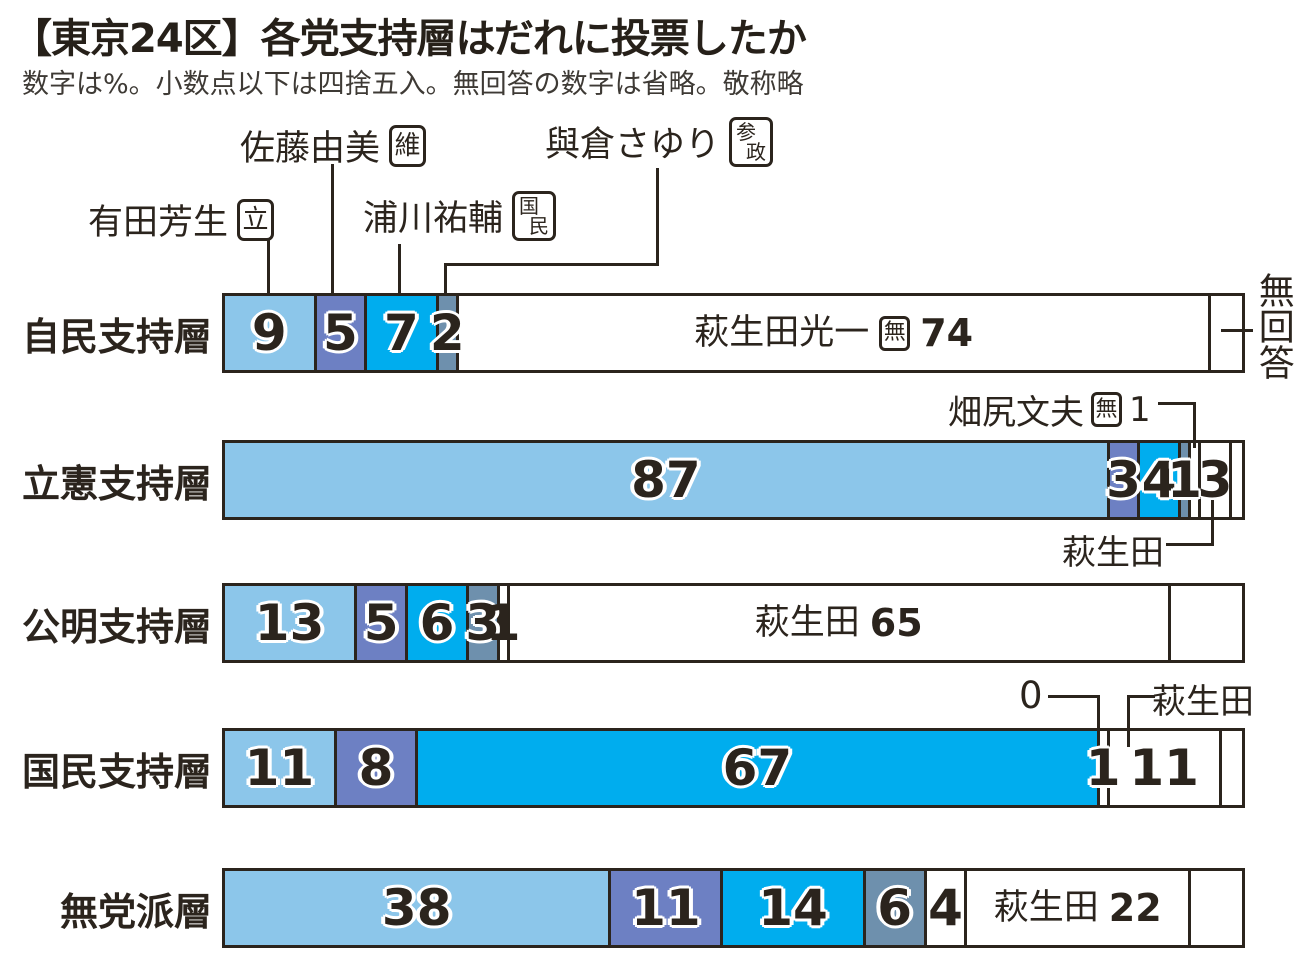 The image size is (1307, 967). I want to click on segment-candidate-name: 萩生田光一, so click(782, 332).